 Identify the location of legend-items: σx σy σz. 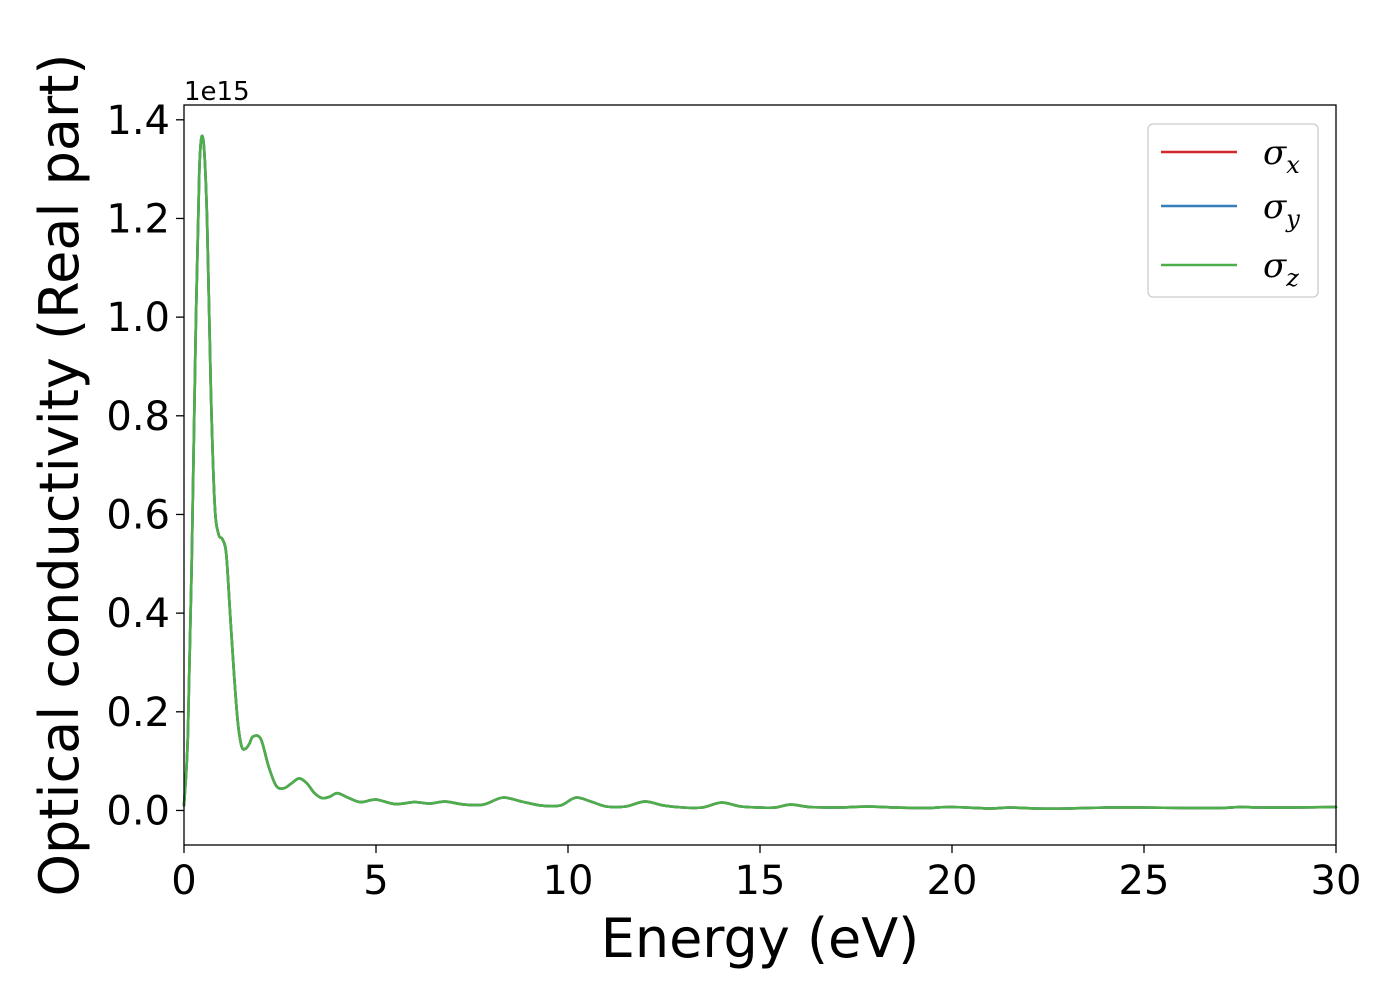
(1230, 212).